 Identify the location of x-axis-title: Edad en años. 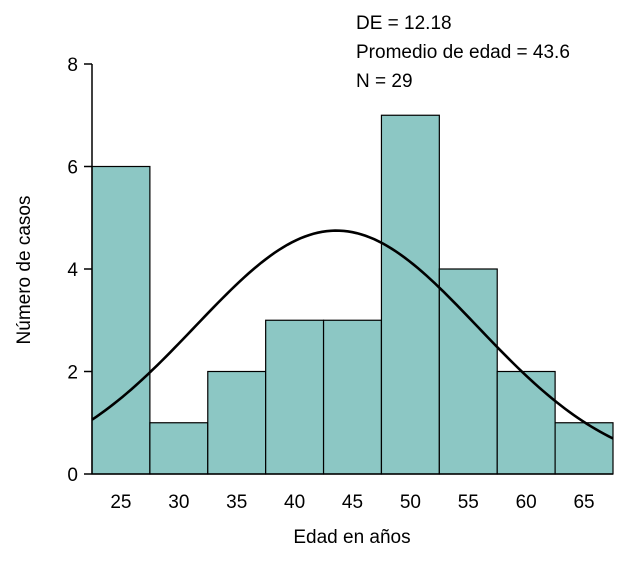
(351, 537).